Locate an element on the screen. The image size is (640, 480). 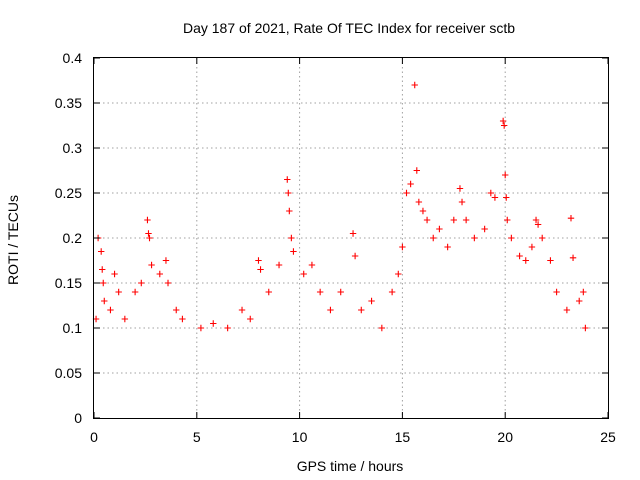
x-tick-label: 5 is located at coordinates (197, 437).